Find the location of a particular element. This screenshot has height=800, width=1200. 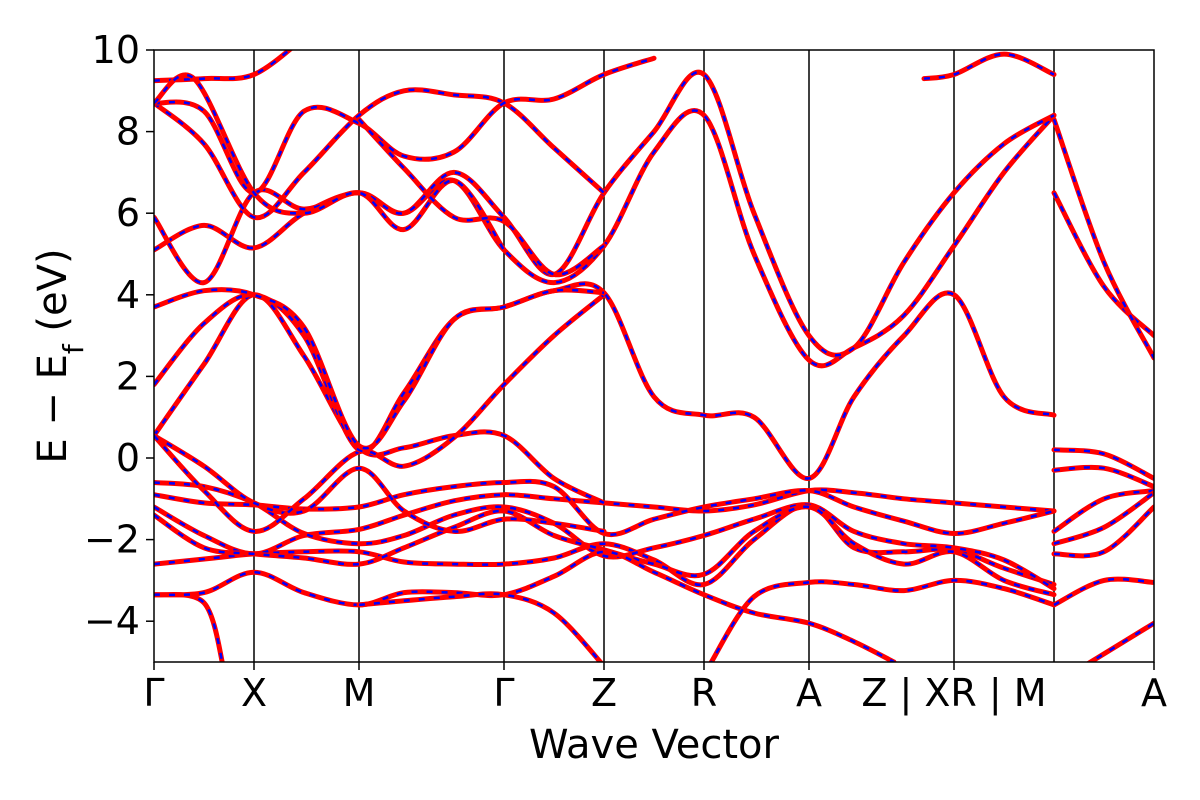

x-tick-label-8: A is located at coordinates (1154, 693).